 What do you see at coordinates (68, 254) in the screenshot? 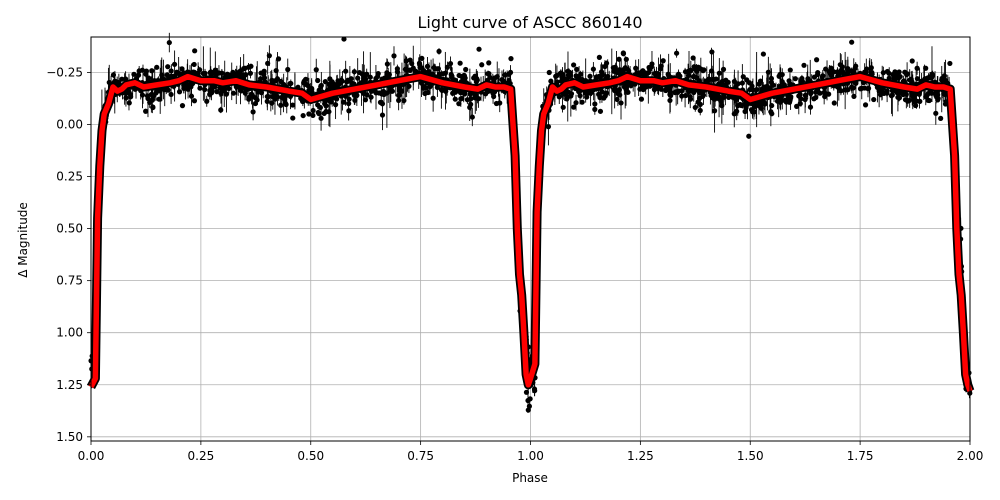
I see `y-axis-ticks: −0.25 0.00 0.25 0.50 0.75 1.00 1.25 1.50` at bounding box center [68, 254].